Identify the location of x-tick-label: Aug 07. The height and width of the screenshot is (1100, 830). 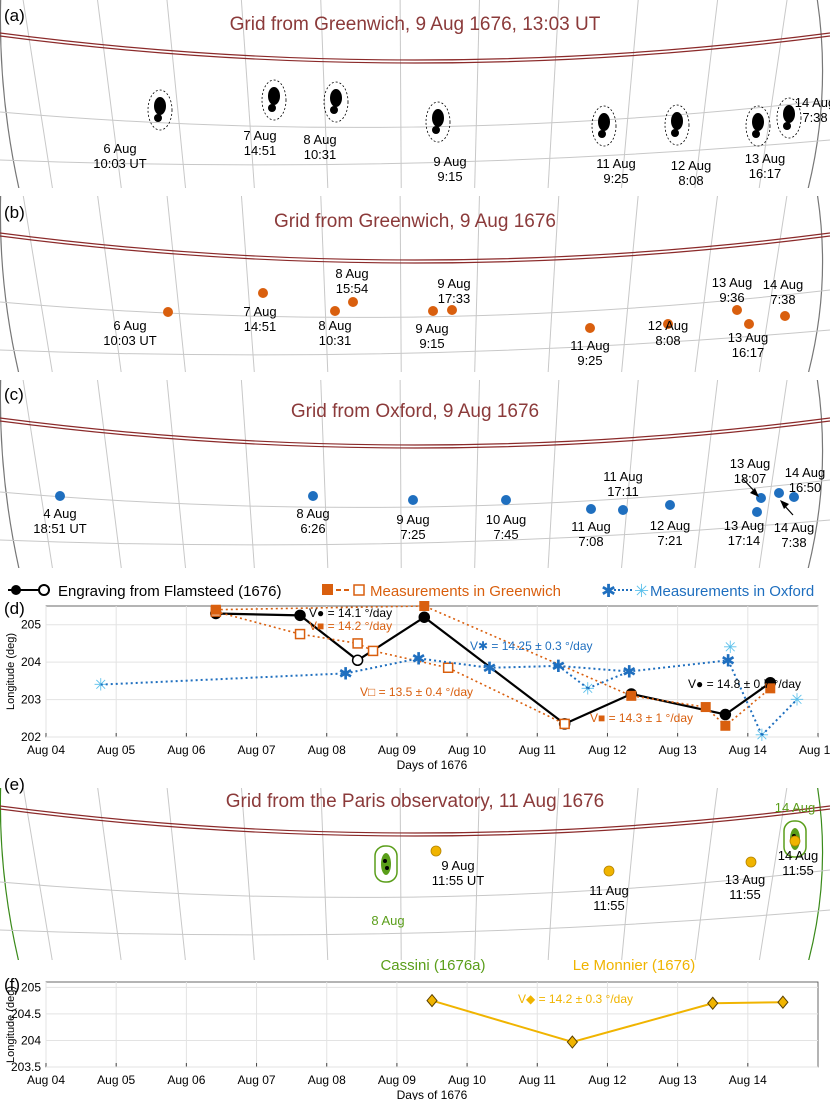
(257, 750).